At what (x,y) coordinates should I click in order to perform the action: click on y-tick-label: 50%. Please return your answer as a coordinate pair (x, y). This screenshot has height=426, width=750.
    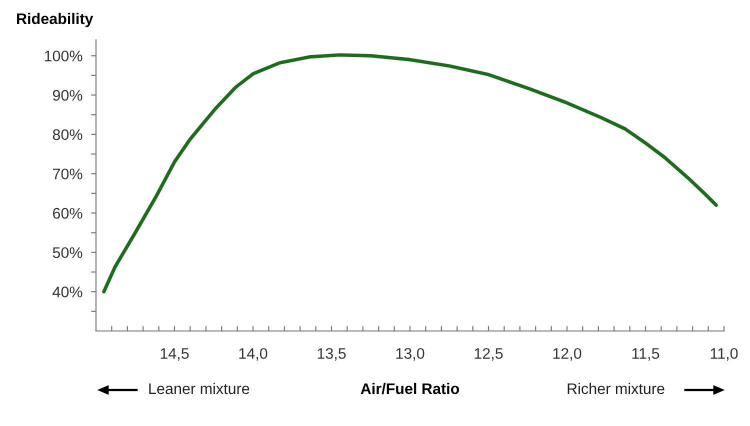
    Looking at the image, I should click on (67, 252).